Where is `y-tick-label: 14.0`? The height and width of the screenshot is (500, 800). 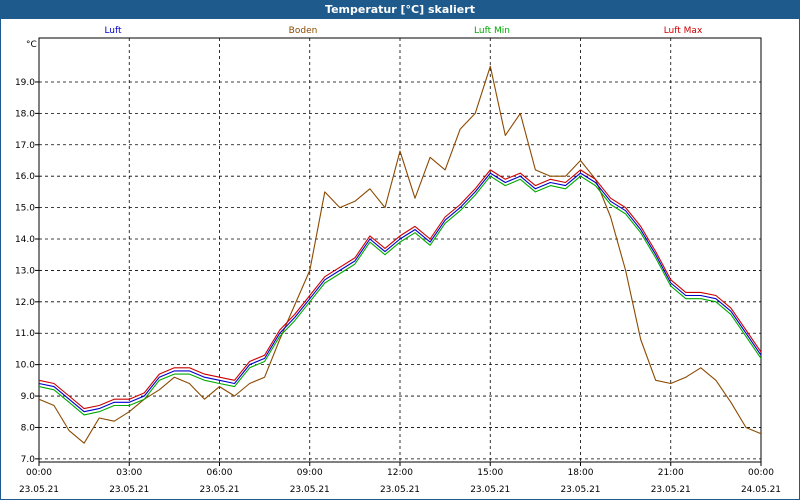
y-tick-label: 14.0 is located at coordinates (25, 240).